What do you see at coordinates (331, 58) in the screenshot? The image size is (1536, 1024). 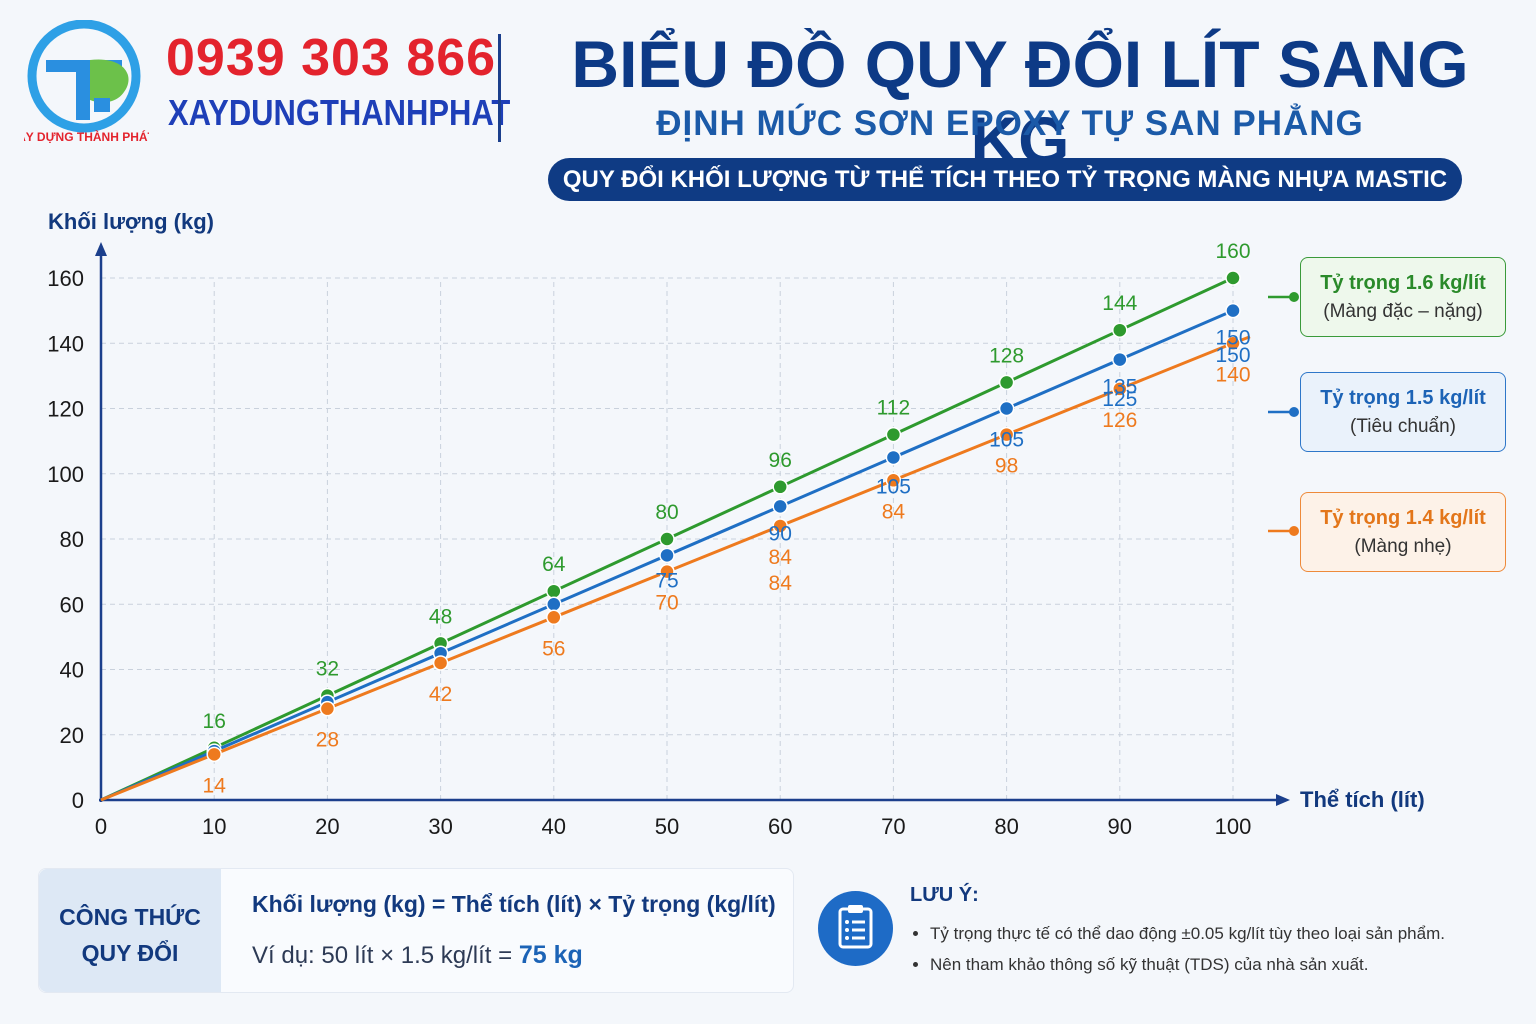 I see `phone-number: 0939 303 866` at bounding box center [331, 58].